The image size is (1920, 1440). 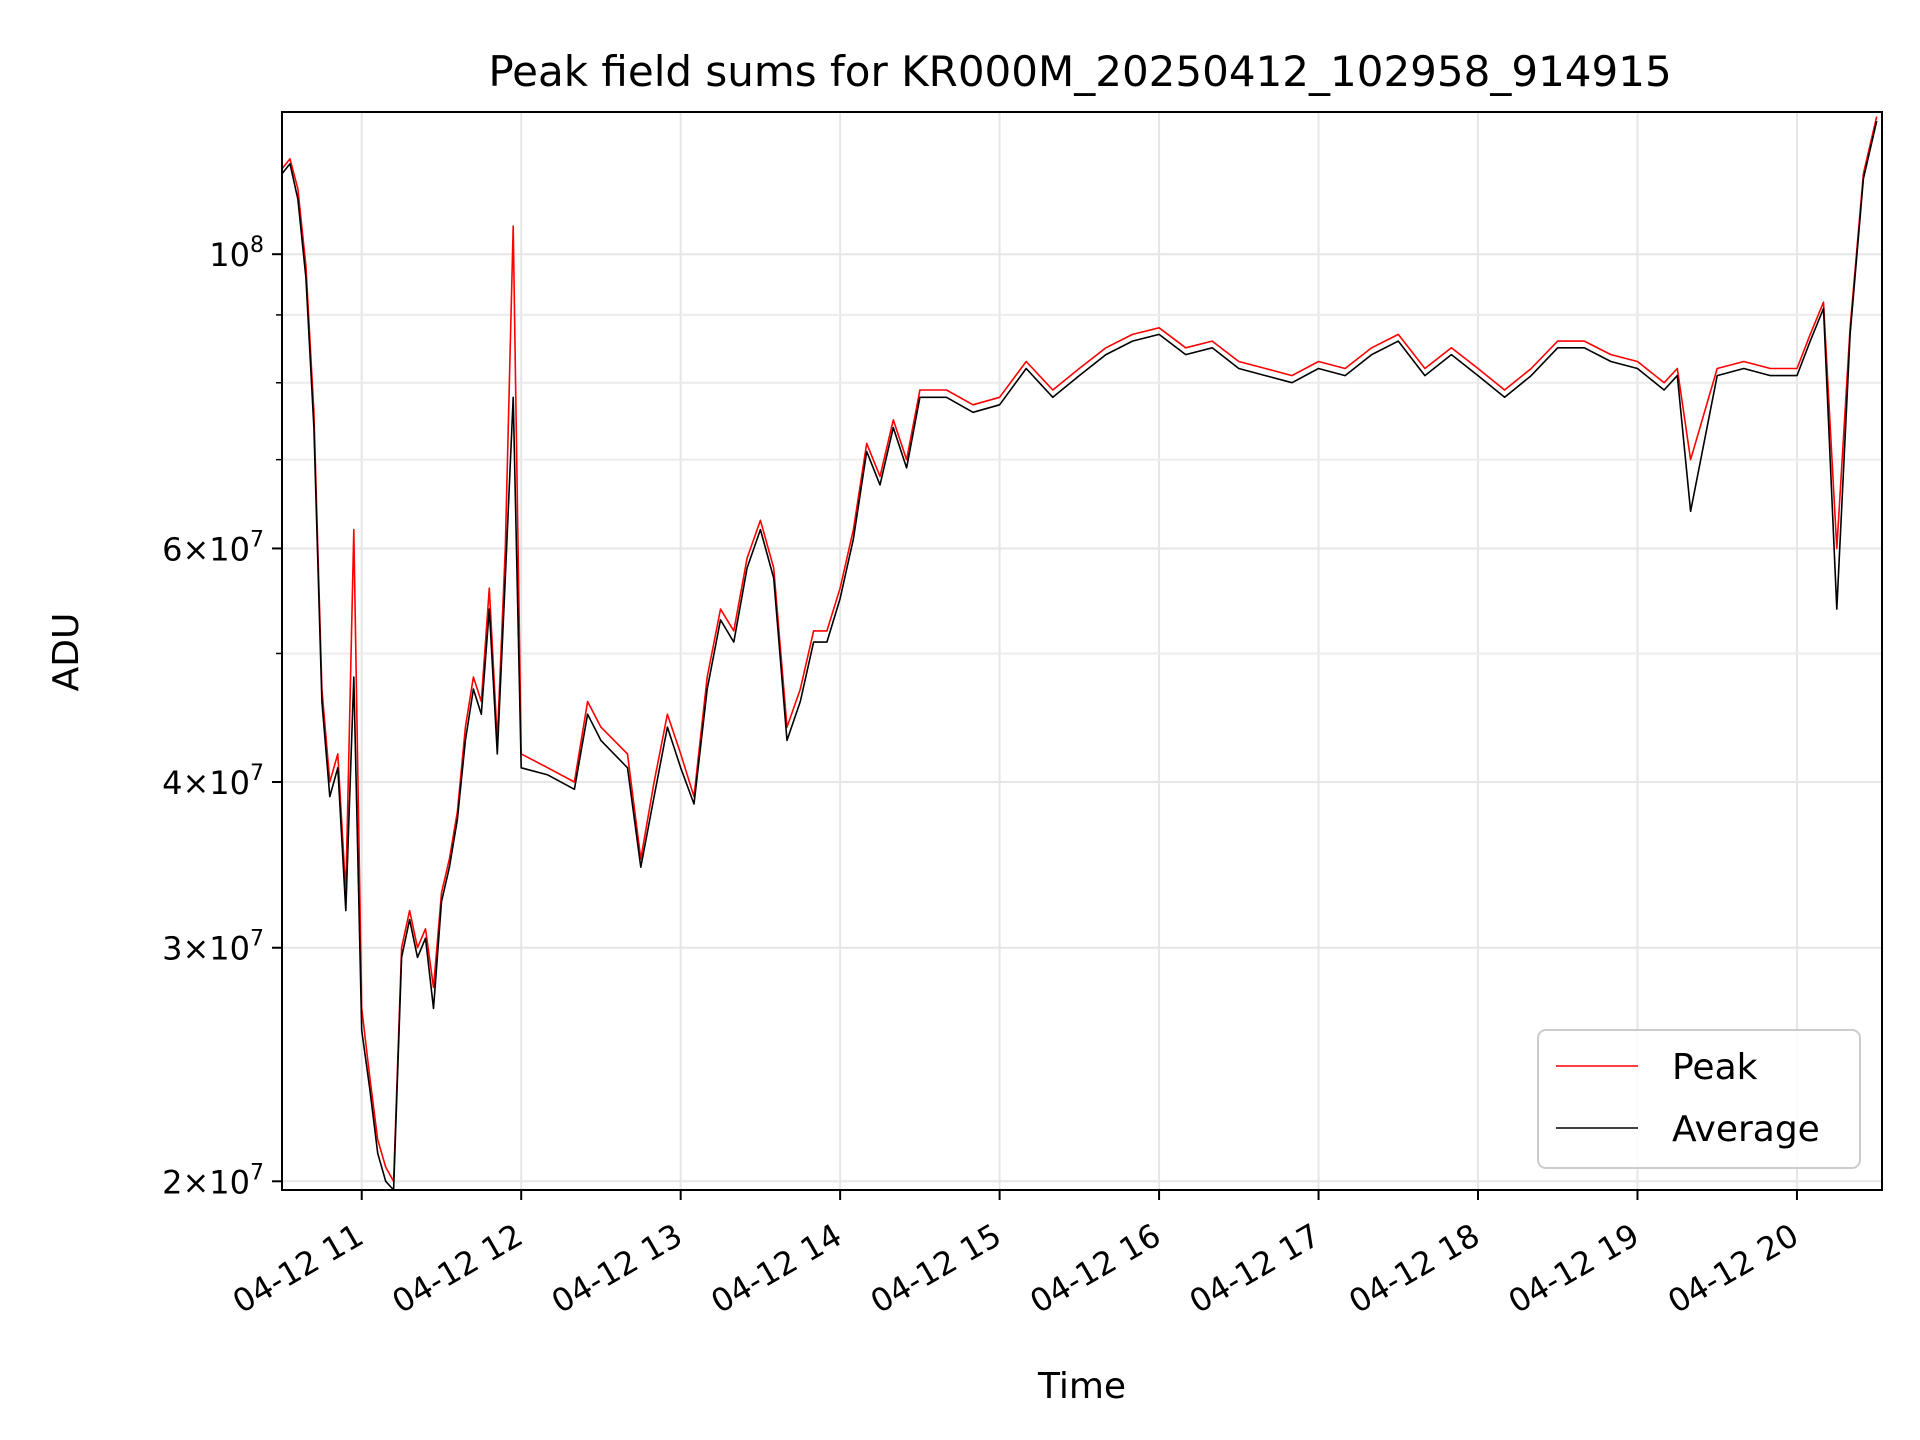 I want to click on legend: Peak Average, so click(x=1699, y=1099).